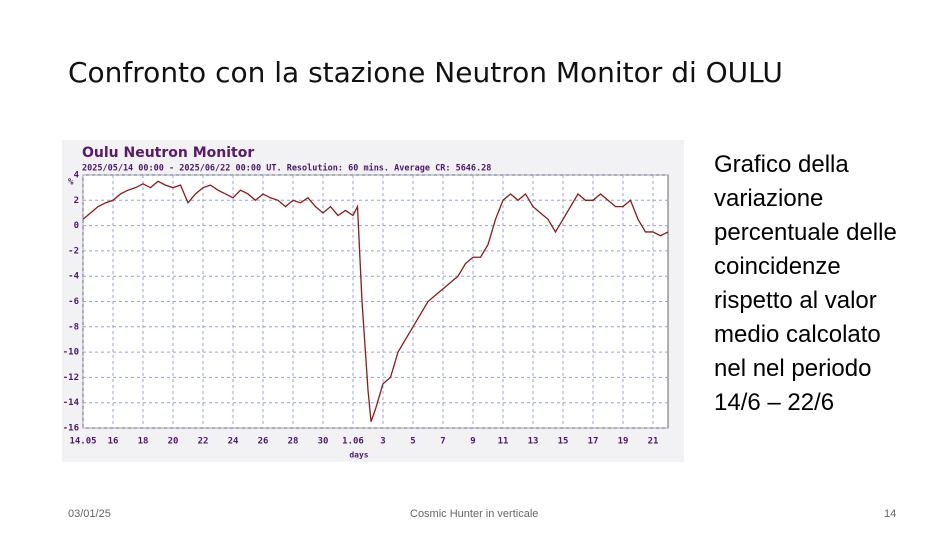 The width and height of the screenshot is (952, 537). I want to click on x-tick-label: 16, so click(113, 442).